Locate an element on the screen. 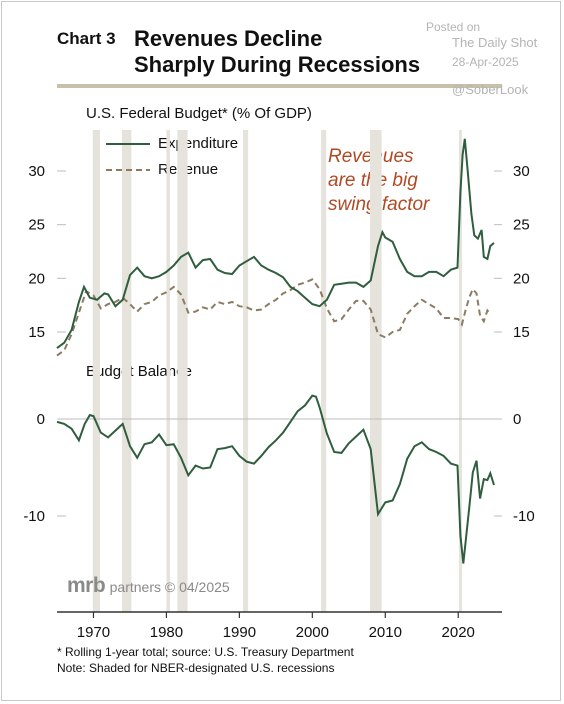  bottom-panel-title: Budget Balance is located at coordinates (139, 371).